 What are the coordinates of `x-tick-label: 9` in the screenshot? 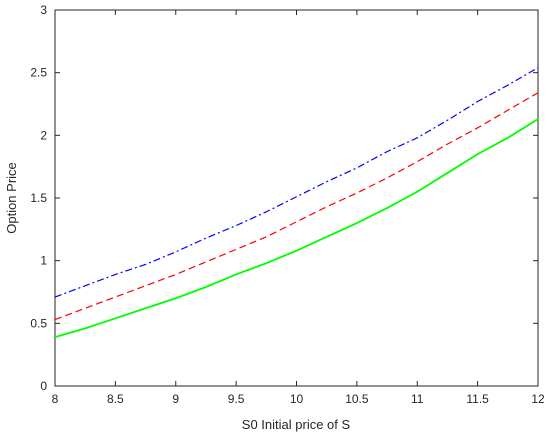 It's located at (175, 399).